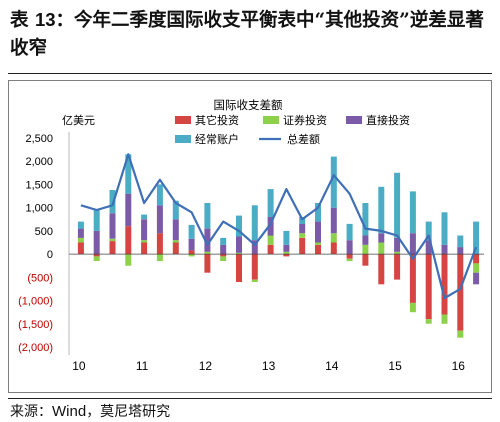 Image resolution: width=500 pixels, height=422 pixels. Describe the element at coordinates (90, 411) in the screenshot. I see `source-note: 来源：Wind，莫尼塔研究` at that location.